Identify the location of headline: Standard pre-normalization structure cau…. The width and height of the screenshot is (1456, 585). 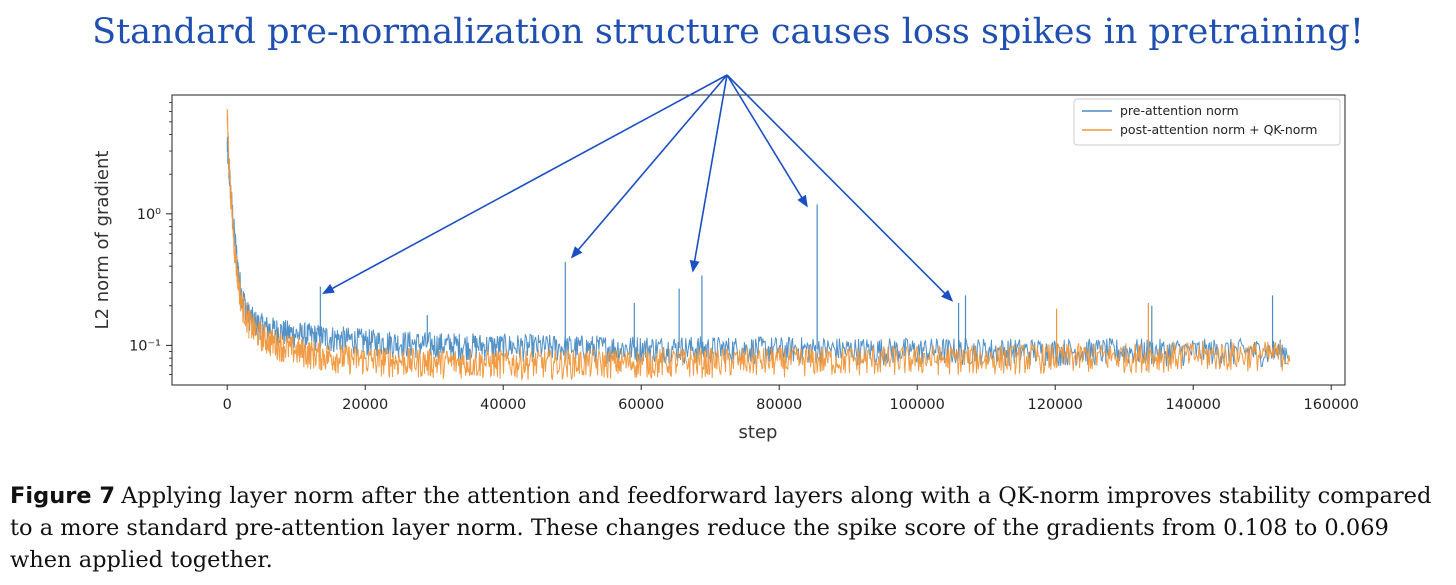
(728, 32).